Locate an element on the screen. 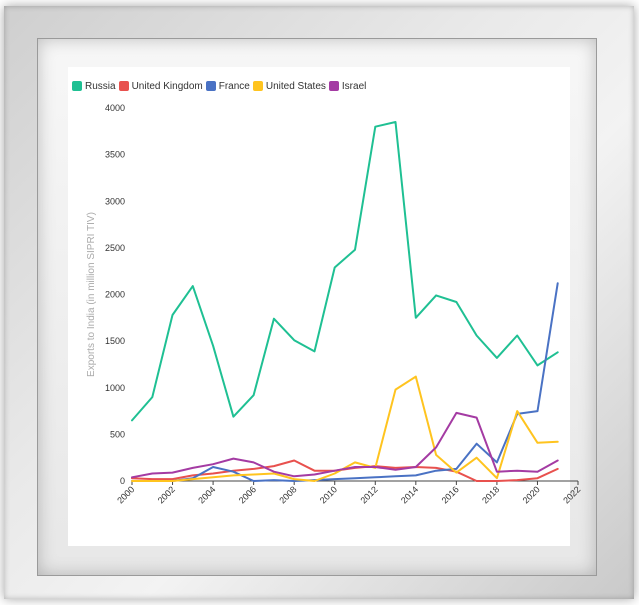 This screenshot has width=639, height=605. legend-label: United Kingdom is located at coordinates (167, 86).